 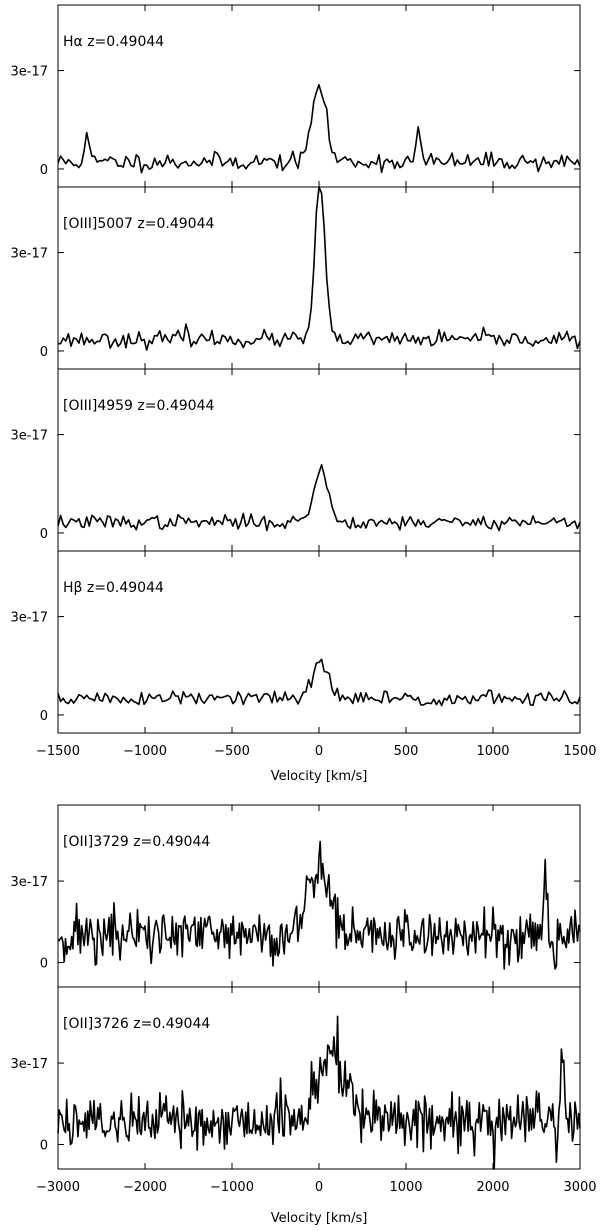 What do you see at coordinates (58, 1187) in the screenshot?
I see `x-tick-label: −3000` at bounding box center [58, 1187].